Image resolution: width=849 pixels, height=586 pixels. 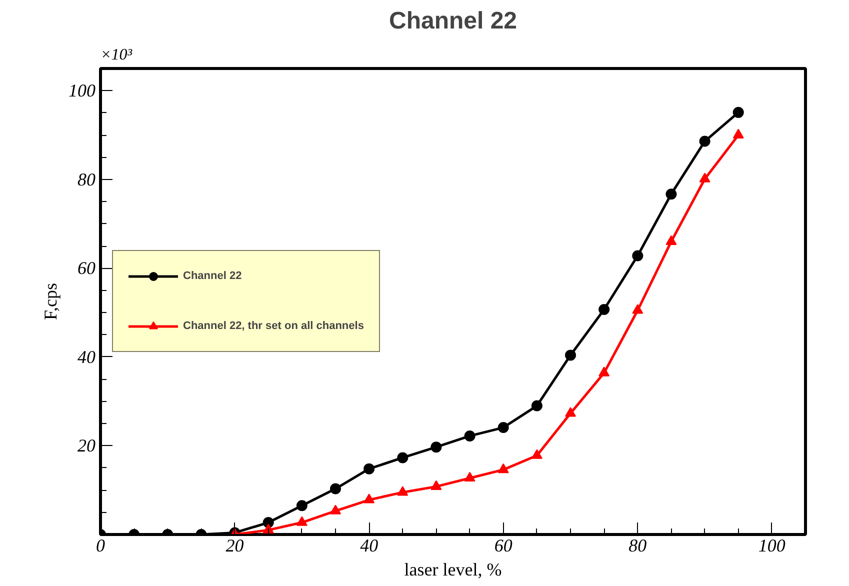 What do you see at coordinates (82, 90) in the screenshot?
I see `y-tick-label: 100` at bounding box center [82, 90].